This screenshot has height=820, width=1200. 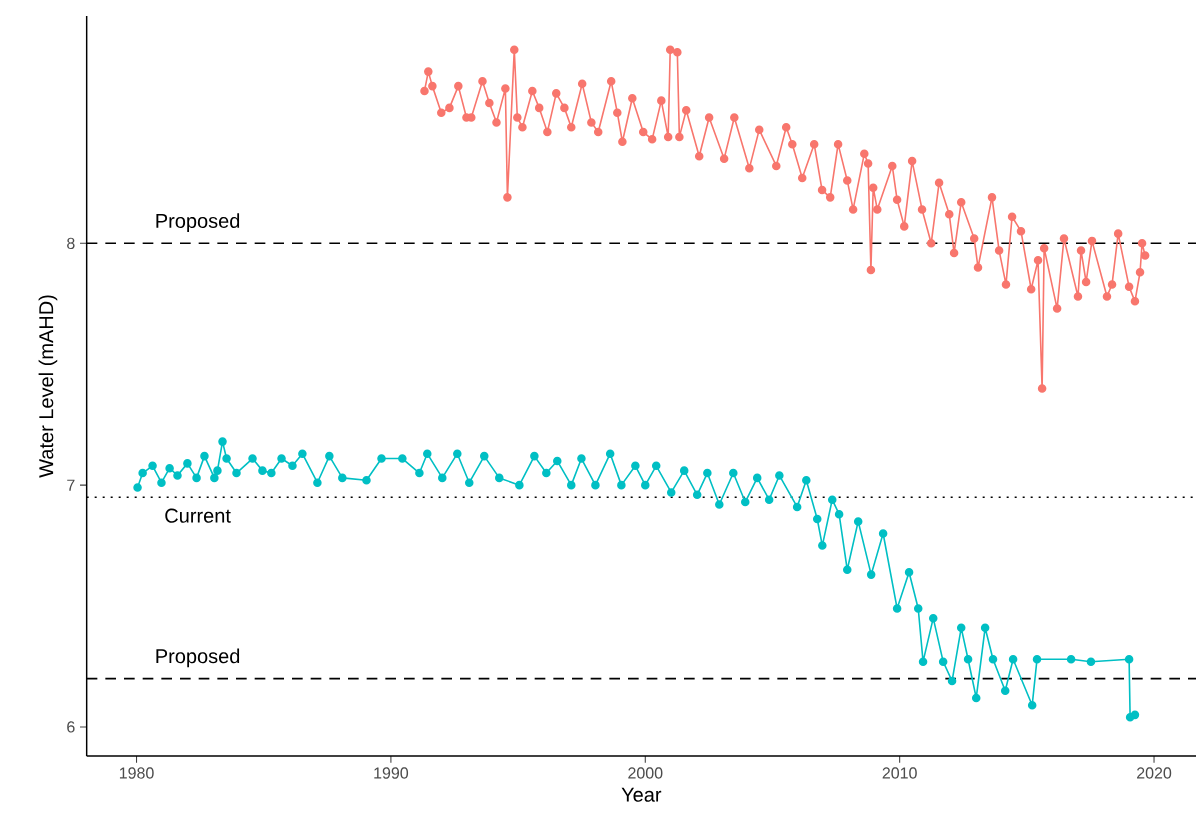 What do you see at coordinates (391, 773) in the screenshot?
I see `x-tick-label: 1990` at bounding box center [391, 773].